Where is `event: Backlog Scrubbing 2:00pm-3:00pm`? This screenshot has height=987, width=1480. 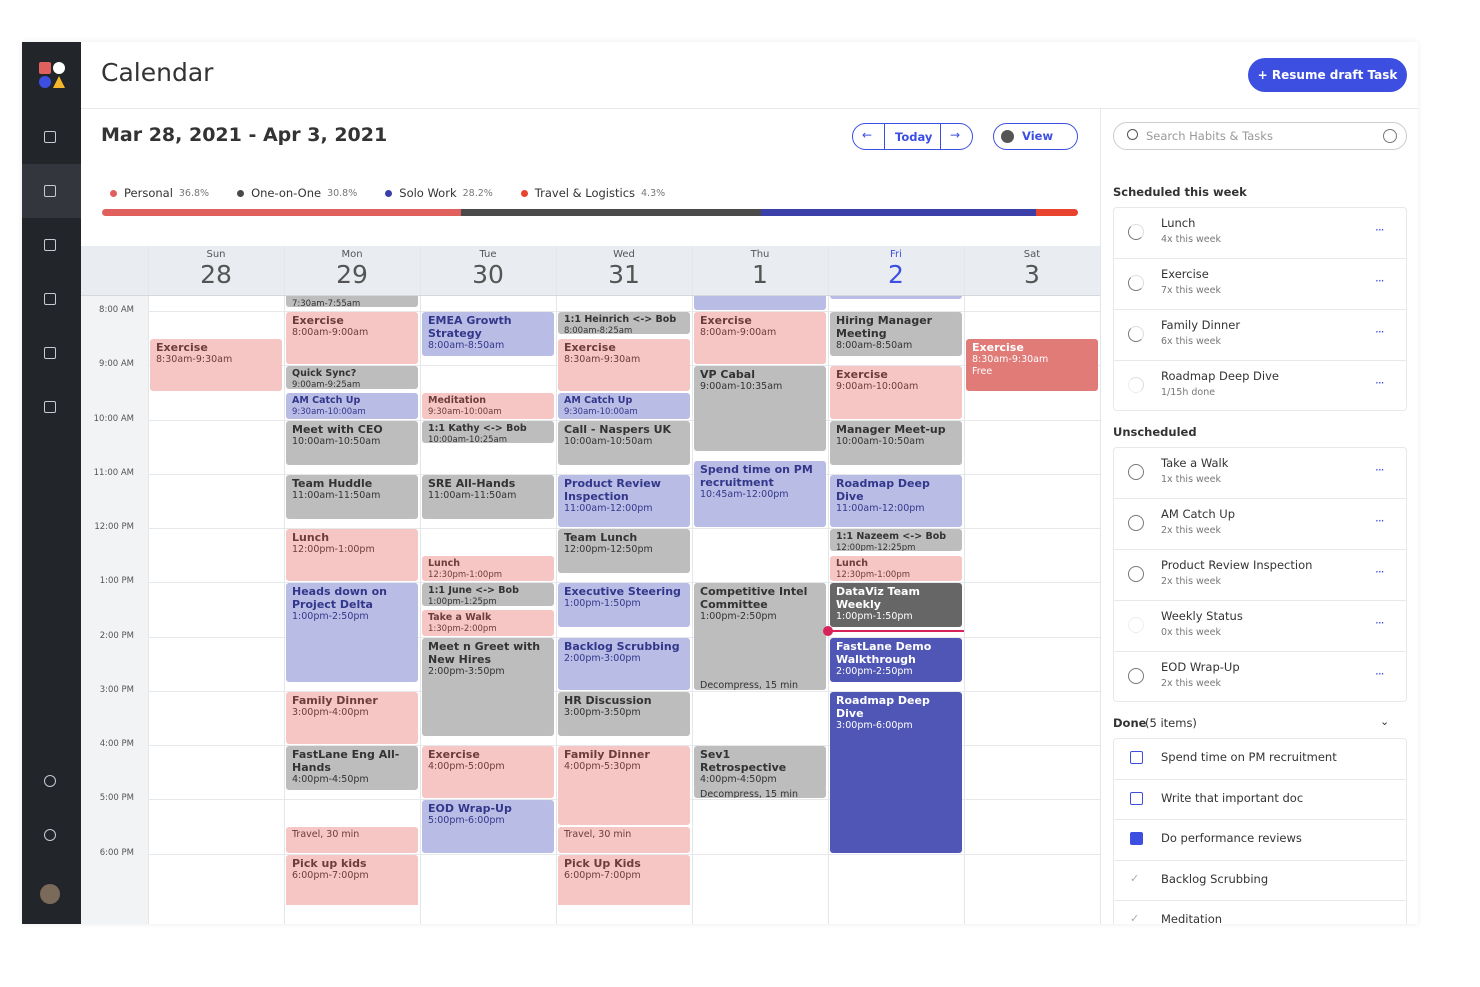
event: Backlog Scrubbing 2:00pm-3:00pm is located at coordinates (624, 663).